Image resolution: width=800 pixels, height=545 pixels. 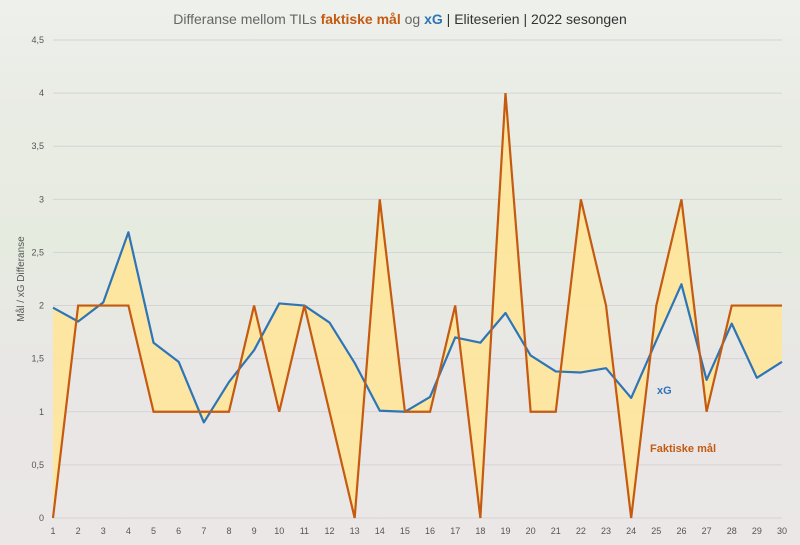 I want to click on y-tick-label: 0,5, so click(x=37, y=465).